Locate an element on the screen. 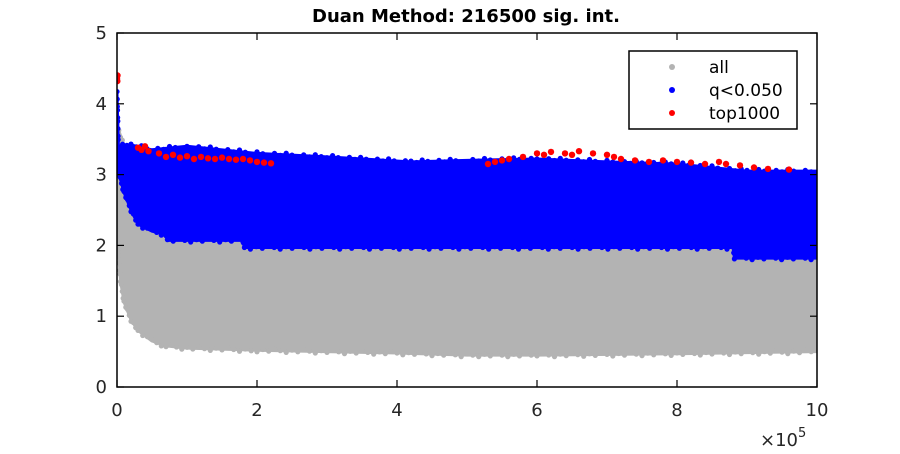  legend: all q<0.050 top1000 is located at coordinates (713, 90).